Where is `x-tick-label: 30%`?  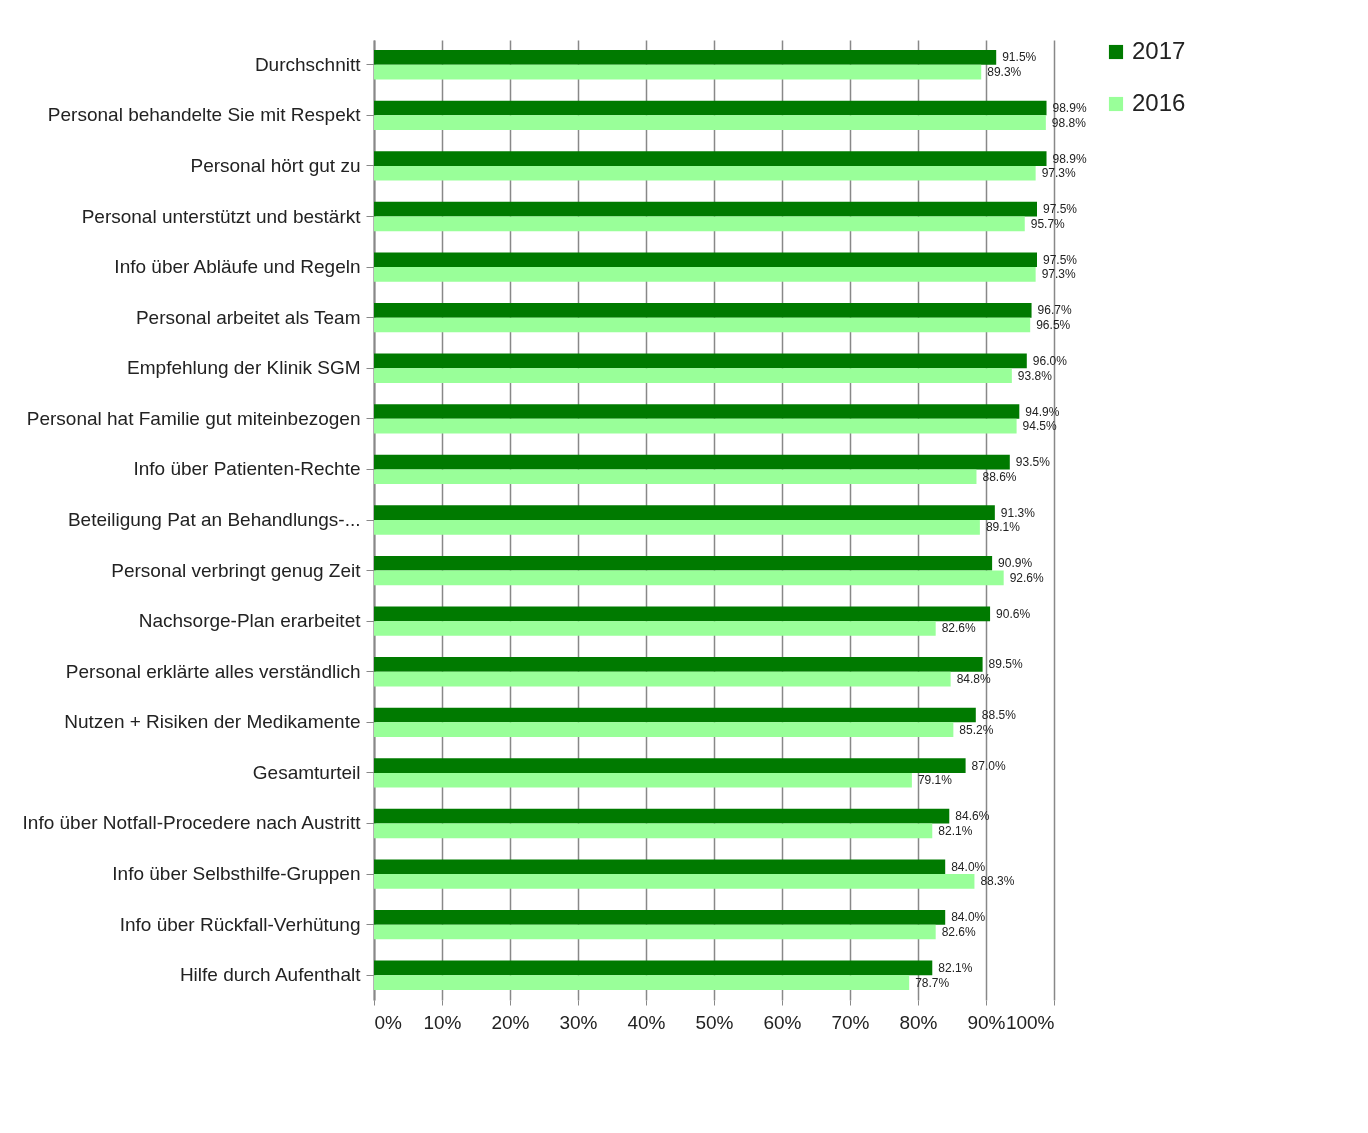
x-tick-label: 30% is located at coordinates (578, 1022).